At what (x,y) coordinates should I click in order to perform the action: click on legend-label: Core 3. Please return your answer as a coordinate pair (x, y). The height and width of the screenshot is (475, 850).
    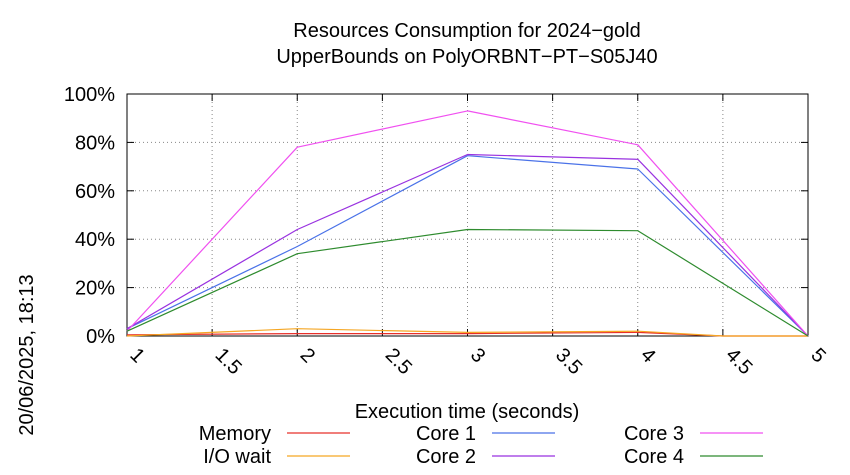
    Looking at the image, I should click on (654, 434).